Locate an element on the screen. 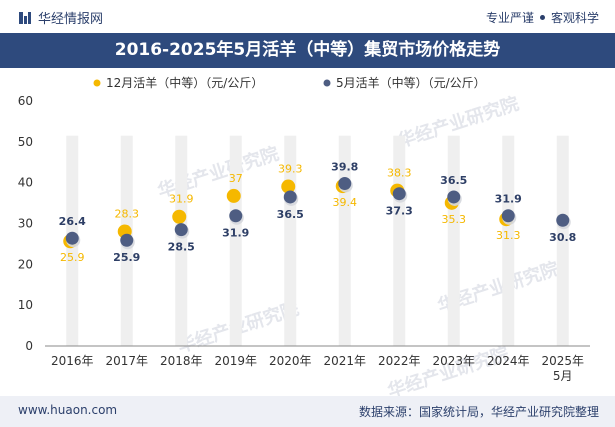 This screenshot has height=427, width=615. data-label-dec: 31.9 is located at coordinates (181, 199).